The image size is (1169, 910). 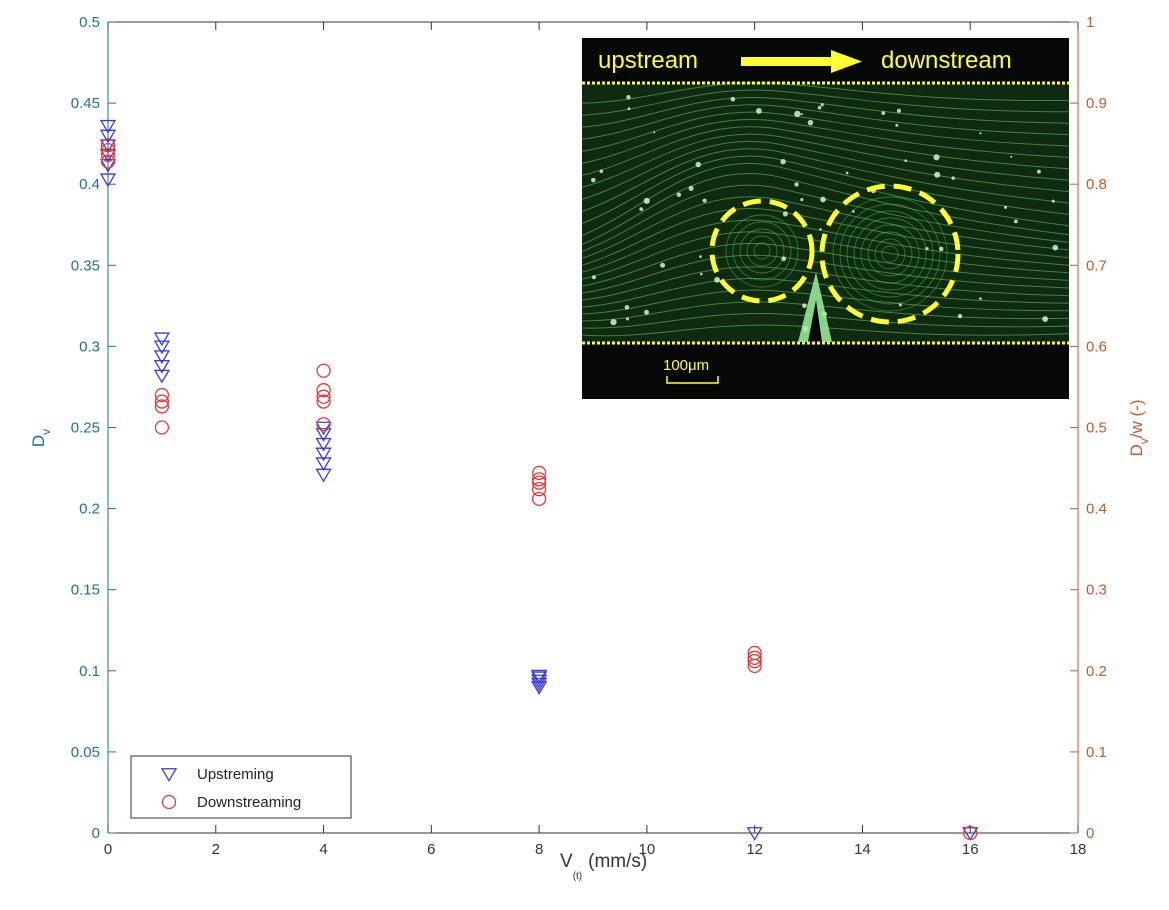 I want to click on y-left-tick-label: 0.15, so click(x=85, y=590).